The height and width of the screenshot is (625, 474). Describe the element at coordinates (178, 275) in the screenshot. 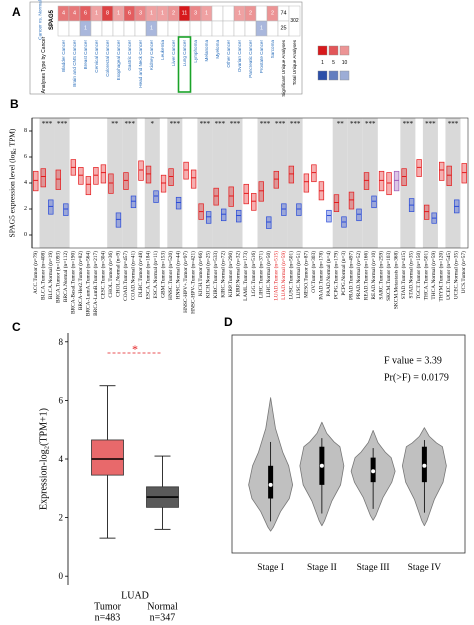

I see `x-tick-label: HNSC.Normal (n=44)` at that location.